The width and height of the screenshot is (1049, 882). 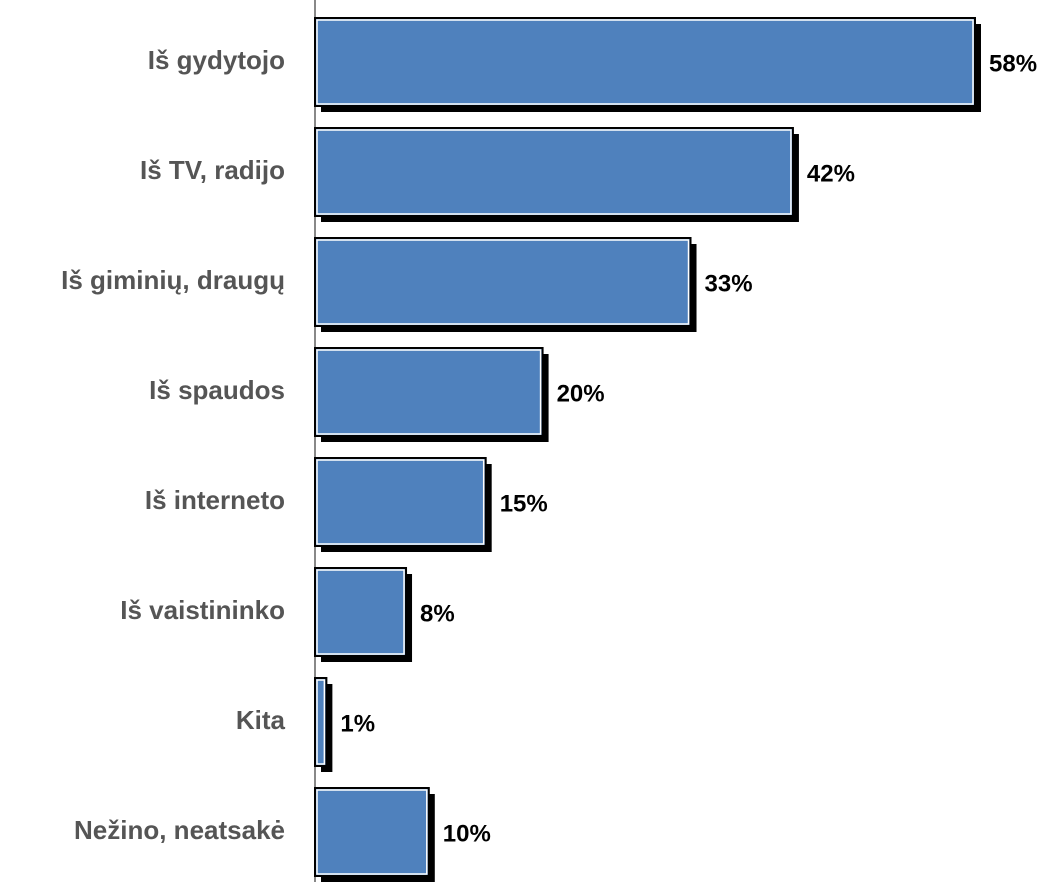 What do you see at coordinates (202, 610) in the screenshot?
I see `category-label: Iš vaistininko` at bounding box center [202, 610].